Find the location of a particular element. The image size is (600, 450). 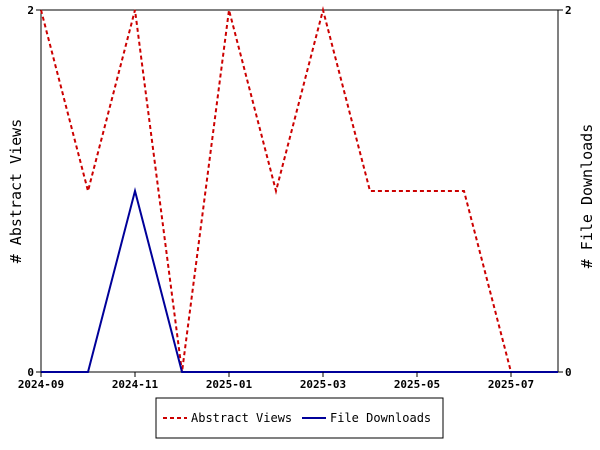

legend-label-abstract-views: Abstract Views is located at coordinates (241, 418).